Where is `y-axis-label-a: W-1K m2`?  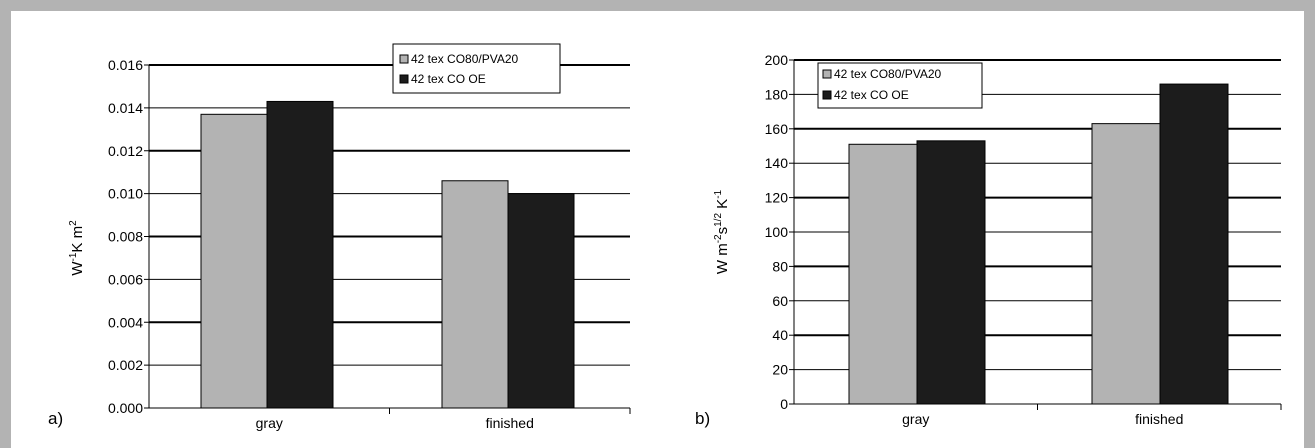 y-axis-label-a: W-1K m2 is located at coordinates (77, 248).